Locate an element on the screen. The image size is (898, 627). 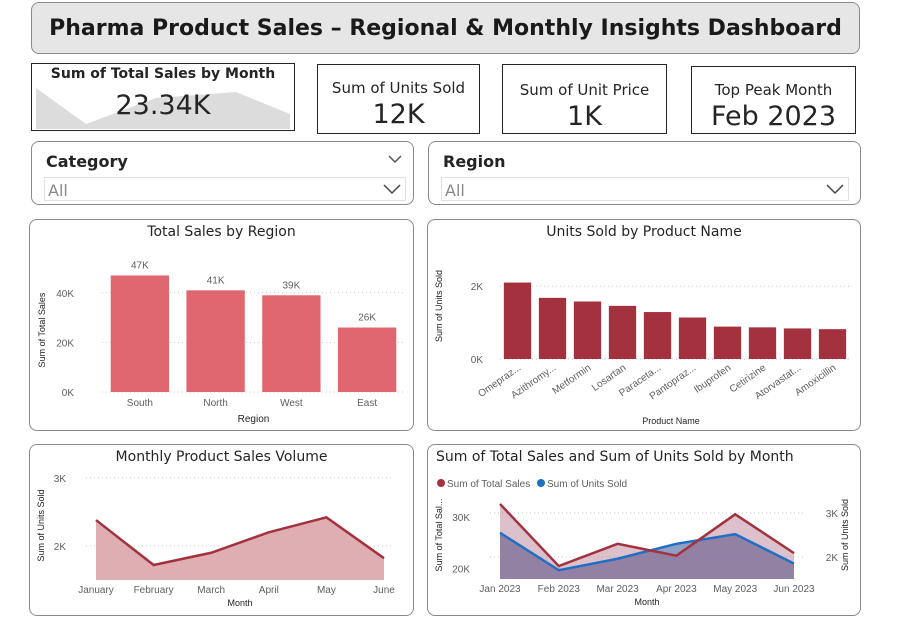
data-label: 41K is located at coordinates (216, 280).